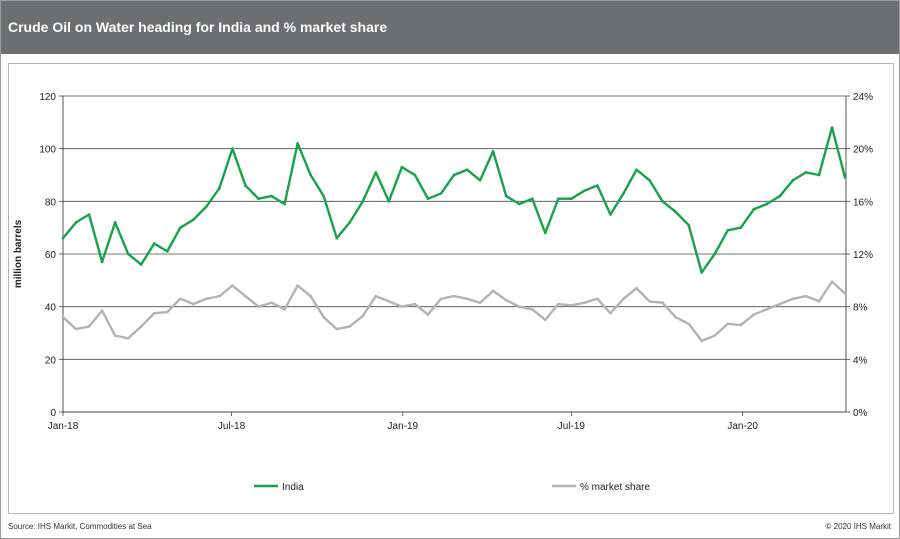  What do you see at coordinates (742, 426) in the screenshot?
I see `x-tick-label: Jan-20` at bounding box center [742, 426].